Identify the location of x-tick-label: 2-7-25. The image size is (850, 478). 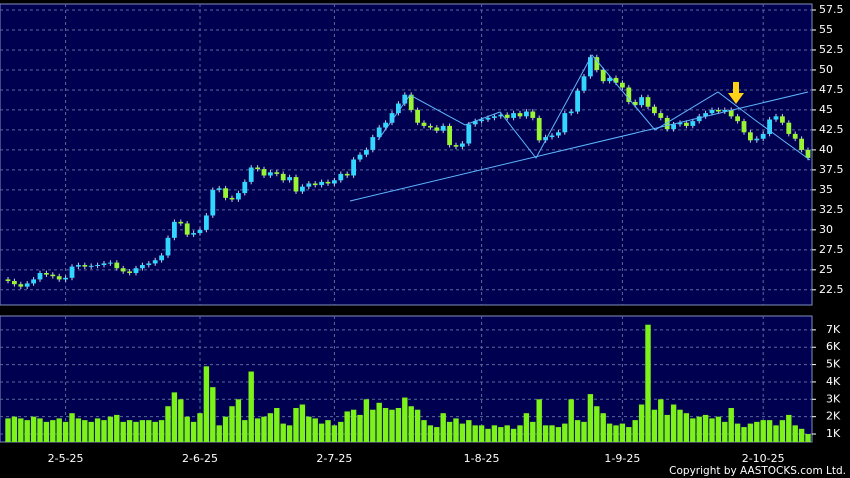
(334, 458).